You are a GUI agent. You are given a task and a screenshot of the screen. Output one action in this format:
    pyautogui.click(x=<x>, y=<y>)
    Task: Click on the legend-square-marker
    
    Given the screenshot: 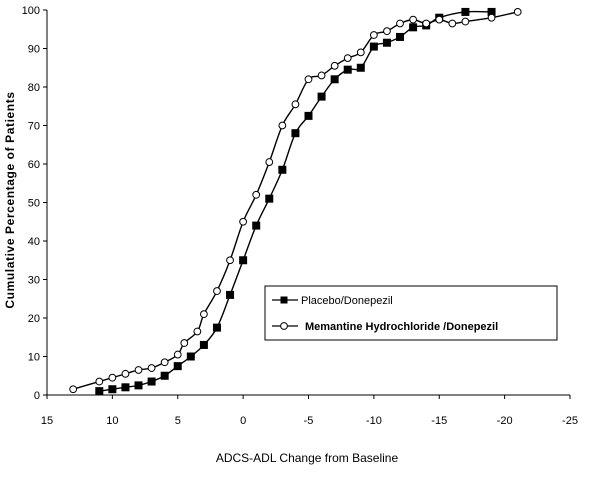 What is the action you would take?
    pyautogui.click(x=284, y=300)
    